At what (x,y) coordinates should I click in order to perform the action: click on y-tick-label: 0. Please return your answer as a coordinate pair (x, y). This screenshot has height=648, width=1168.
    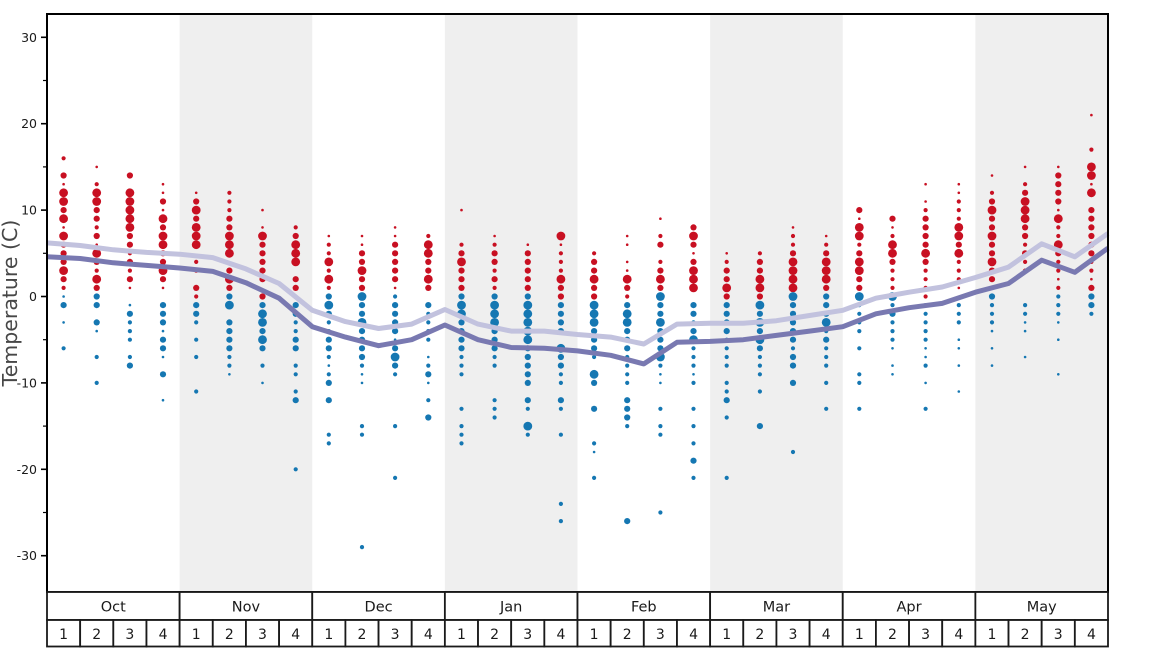
    Looking at the image, I should click on (33, 296).